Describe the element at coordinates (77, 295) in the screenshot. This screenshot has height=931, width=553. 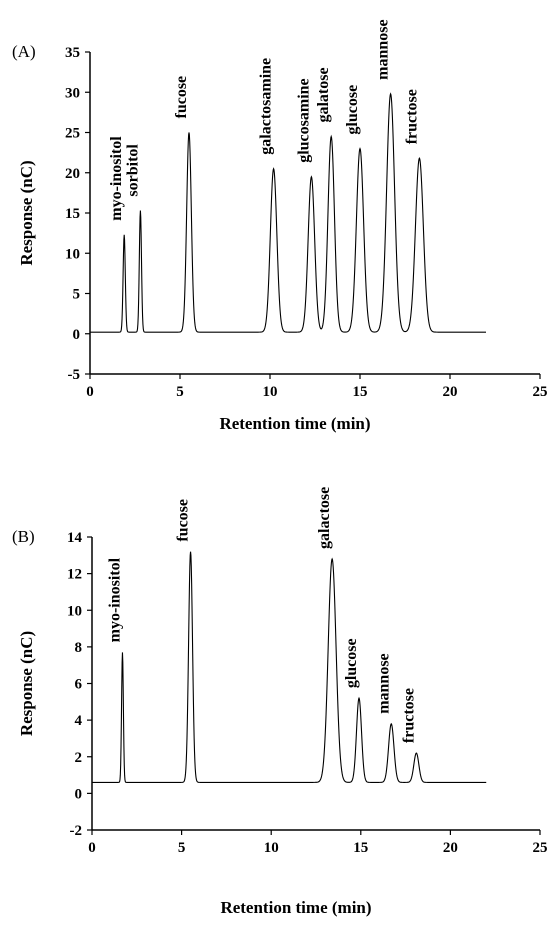
I see `y-tick-label: 5` at that location.